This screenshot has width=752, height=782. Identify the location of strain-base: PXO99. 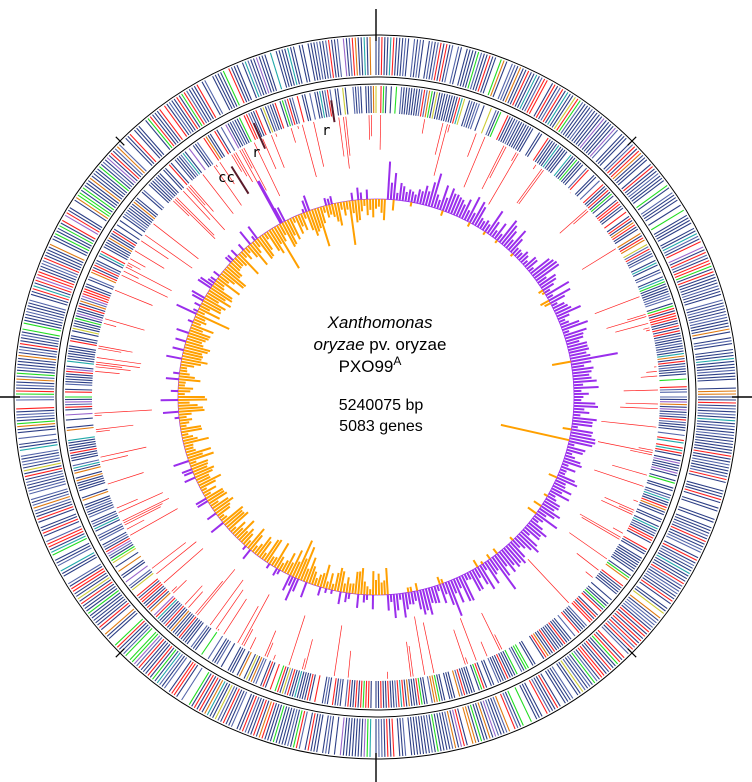
(366, 366).